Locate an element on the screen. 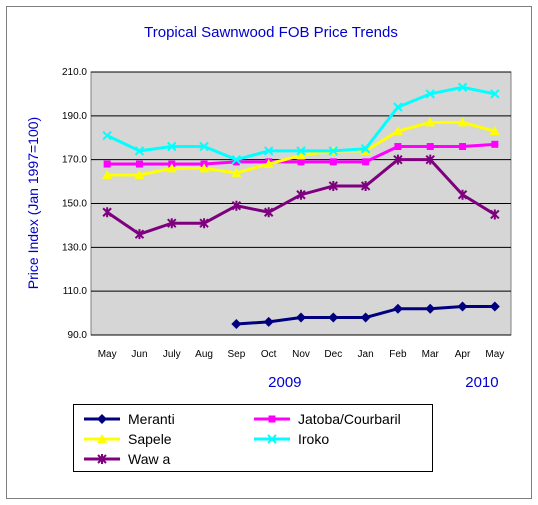 The height and width of the screenshot is (505, 538). x-tick-label: Nov is located at coordinates (301, 354).